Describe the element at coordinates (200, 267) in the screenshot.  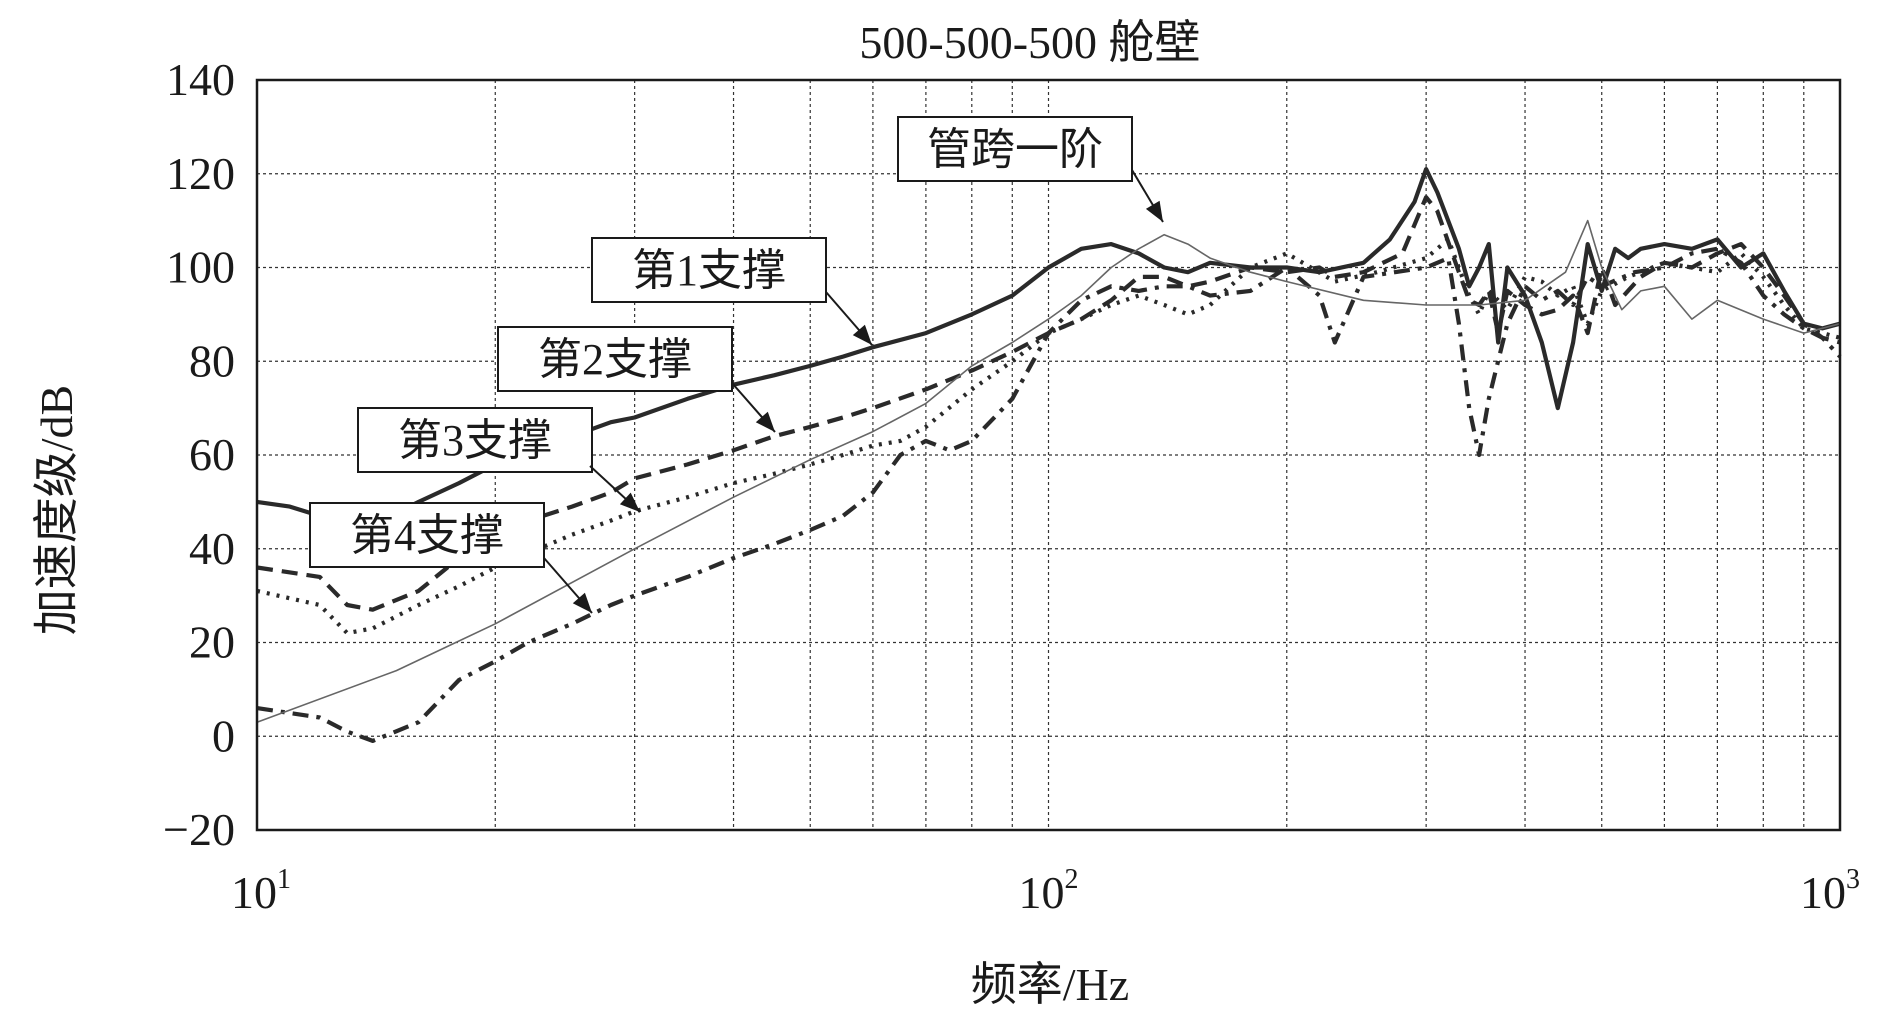
I see `y-tick-label: 100` at that location.